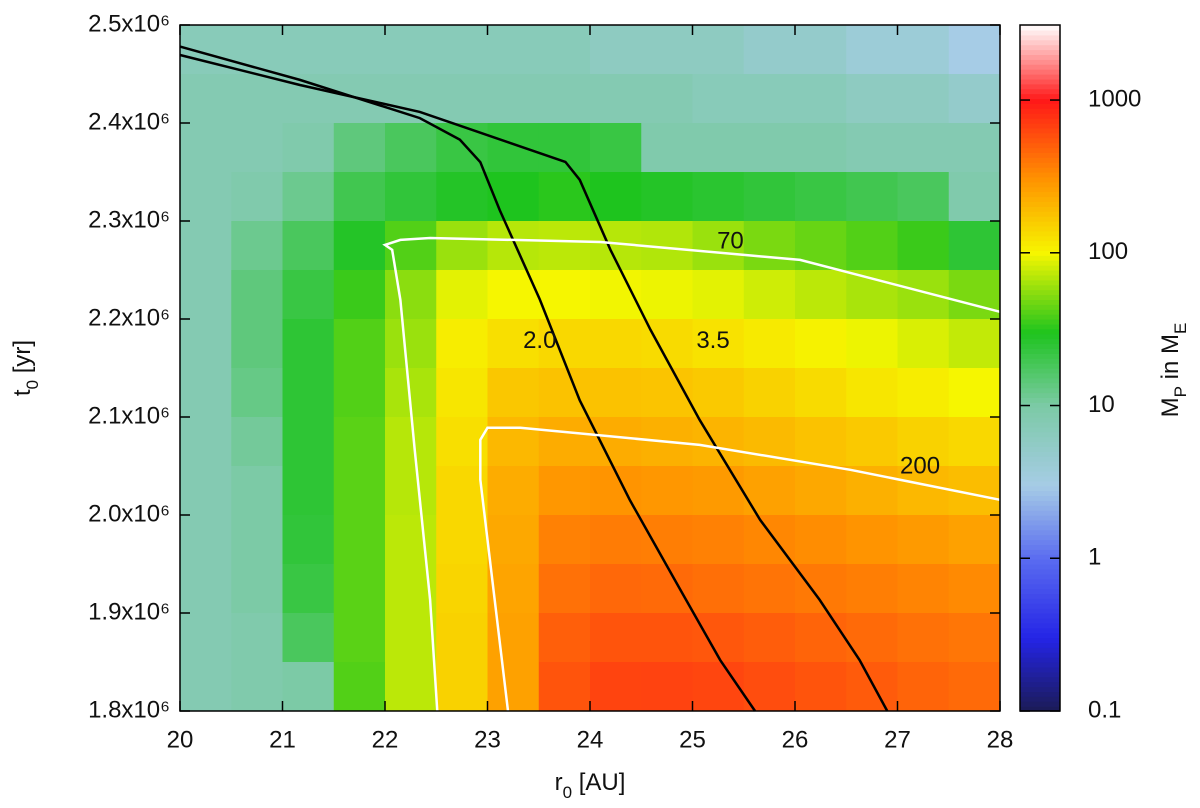  Describe the element at coordinates (1101, 404) in the screenshot. I see `colorbar-tick-label: 10` at that location.